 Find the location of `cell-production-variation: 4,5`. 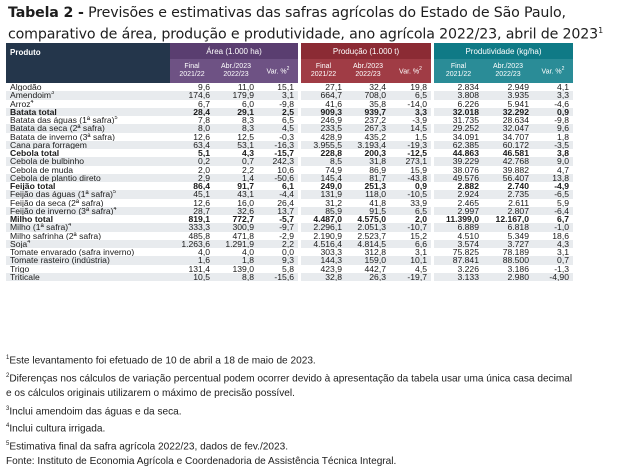

cell-production-variation: 4,5 is located at coordinates (421, 268).